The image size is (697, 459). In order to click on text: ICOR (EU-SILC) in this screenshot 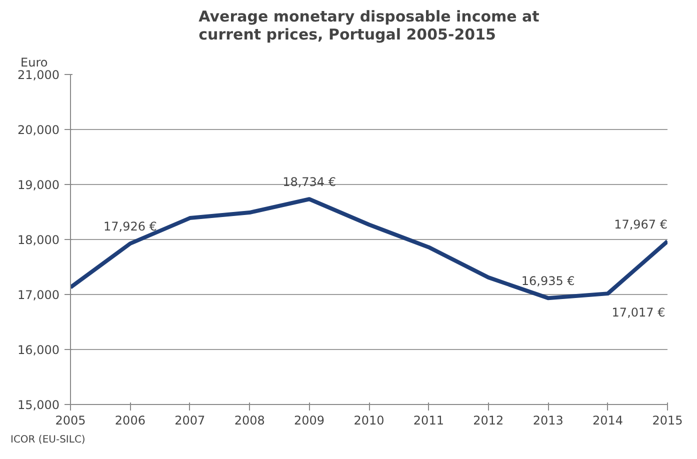, I will do `click(48, 440)`.